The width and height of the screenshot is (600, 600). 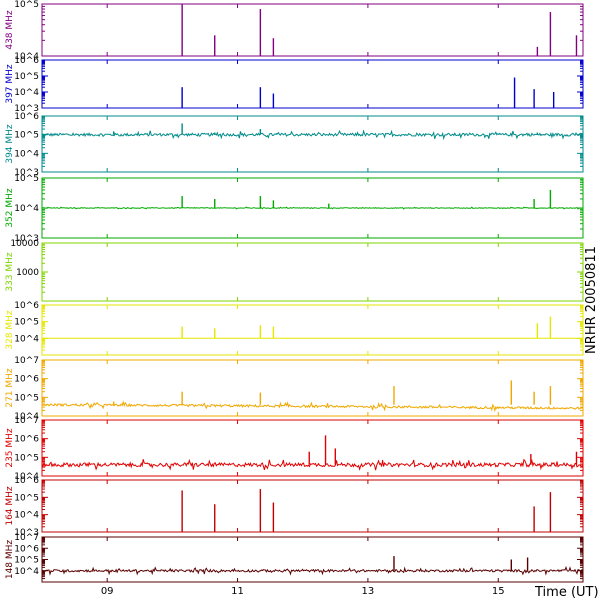 What do you see at coordinates (368, 591) in the screenshot?
I see `x-tick-label: 13` at bounding box center [368, 591].